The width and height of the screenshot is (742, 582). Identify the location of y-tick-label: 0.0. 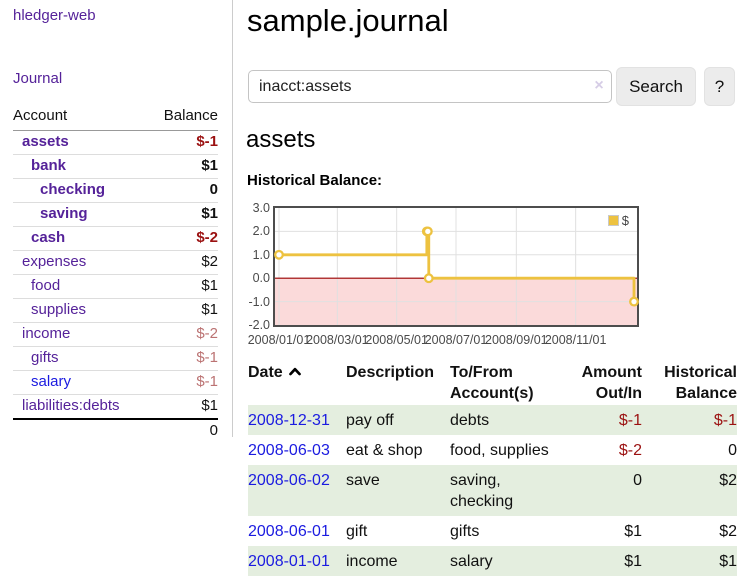
(261, 278).